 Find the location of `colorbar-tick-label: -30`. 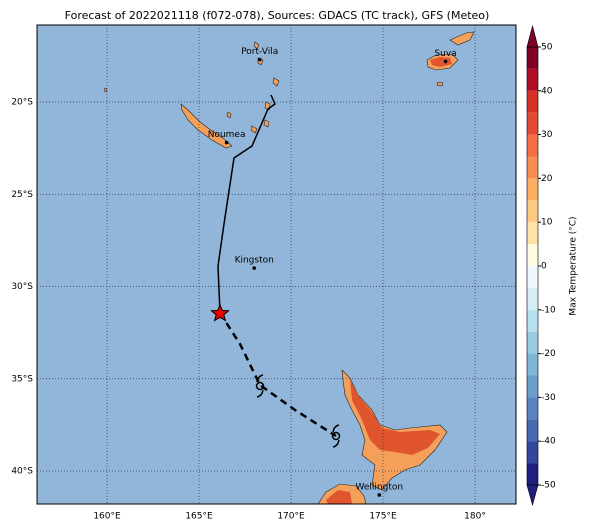

colorbar-tick-label: -30 is located at coordinates (548, 398).